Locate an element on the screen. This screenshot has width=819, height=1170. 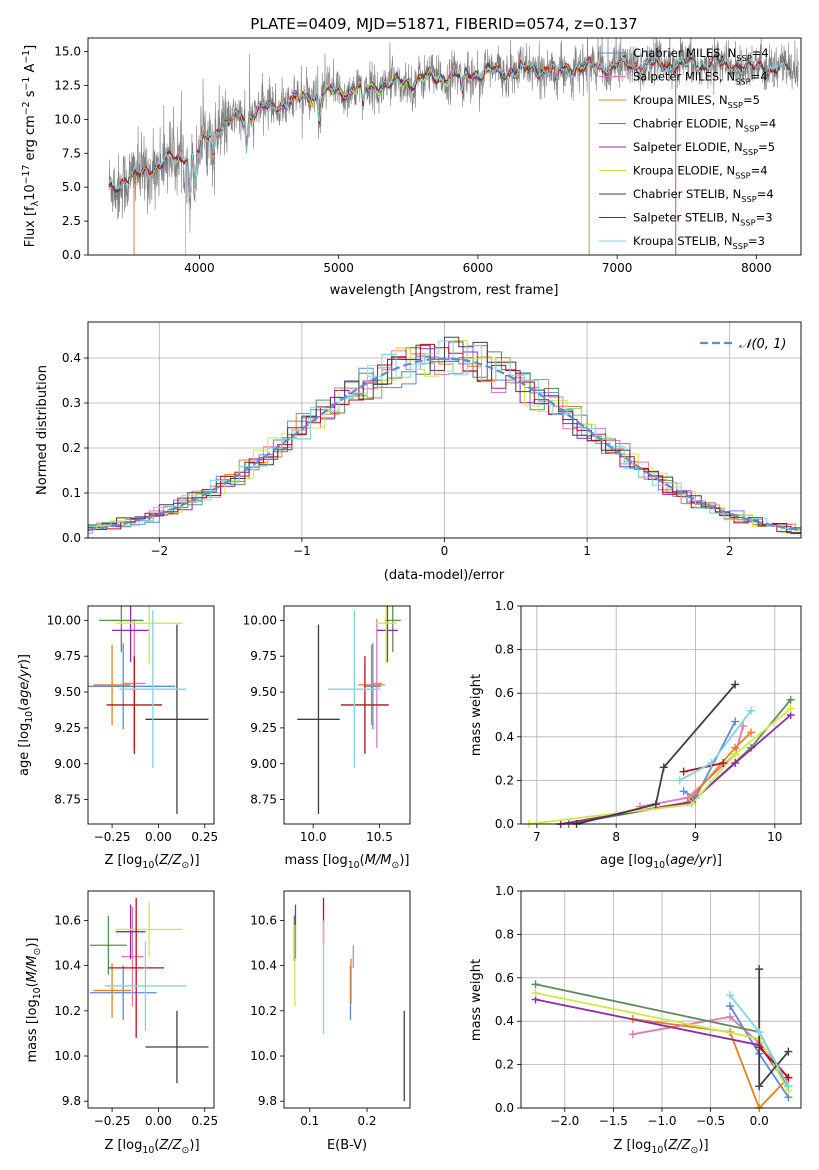
x-axis-label: (data-model)/error is located at coordinates (444, 575).